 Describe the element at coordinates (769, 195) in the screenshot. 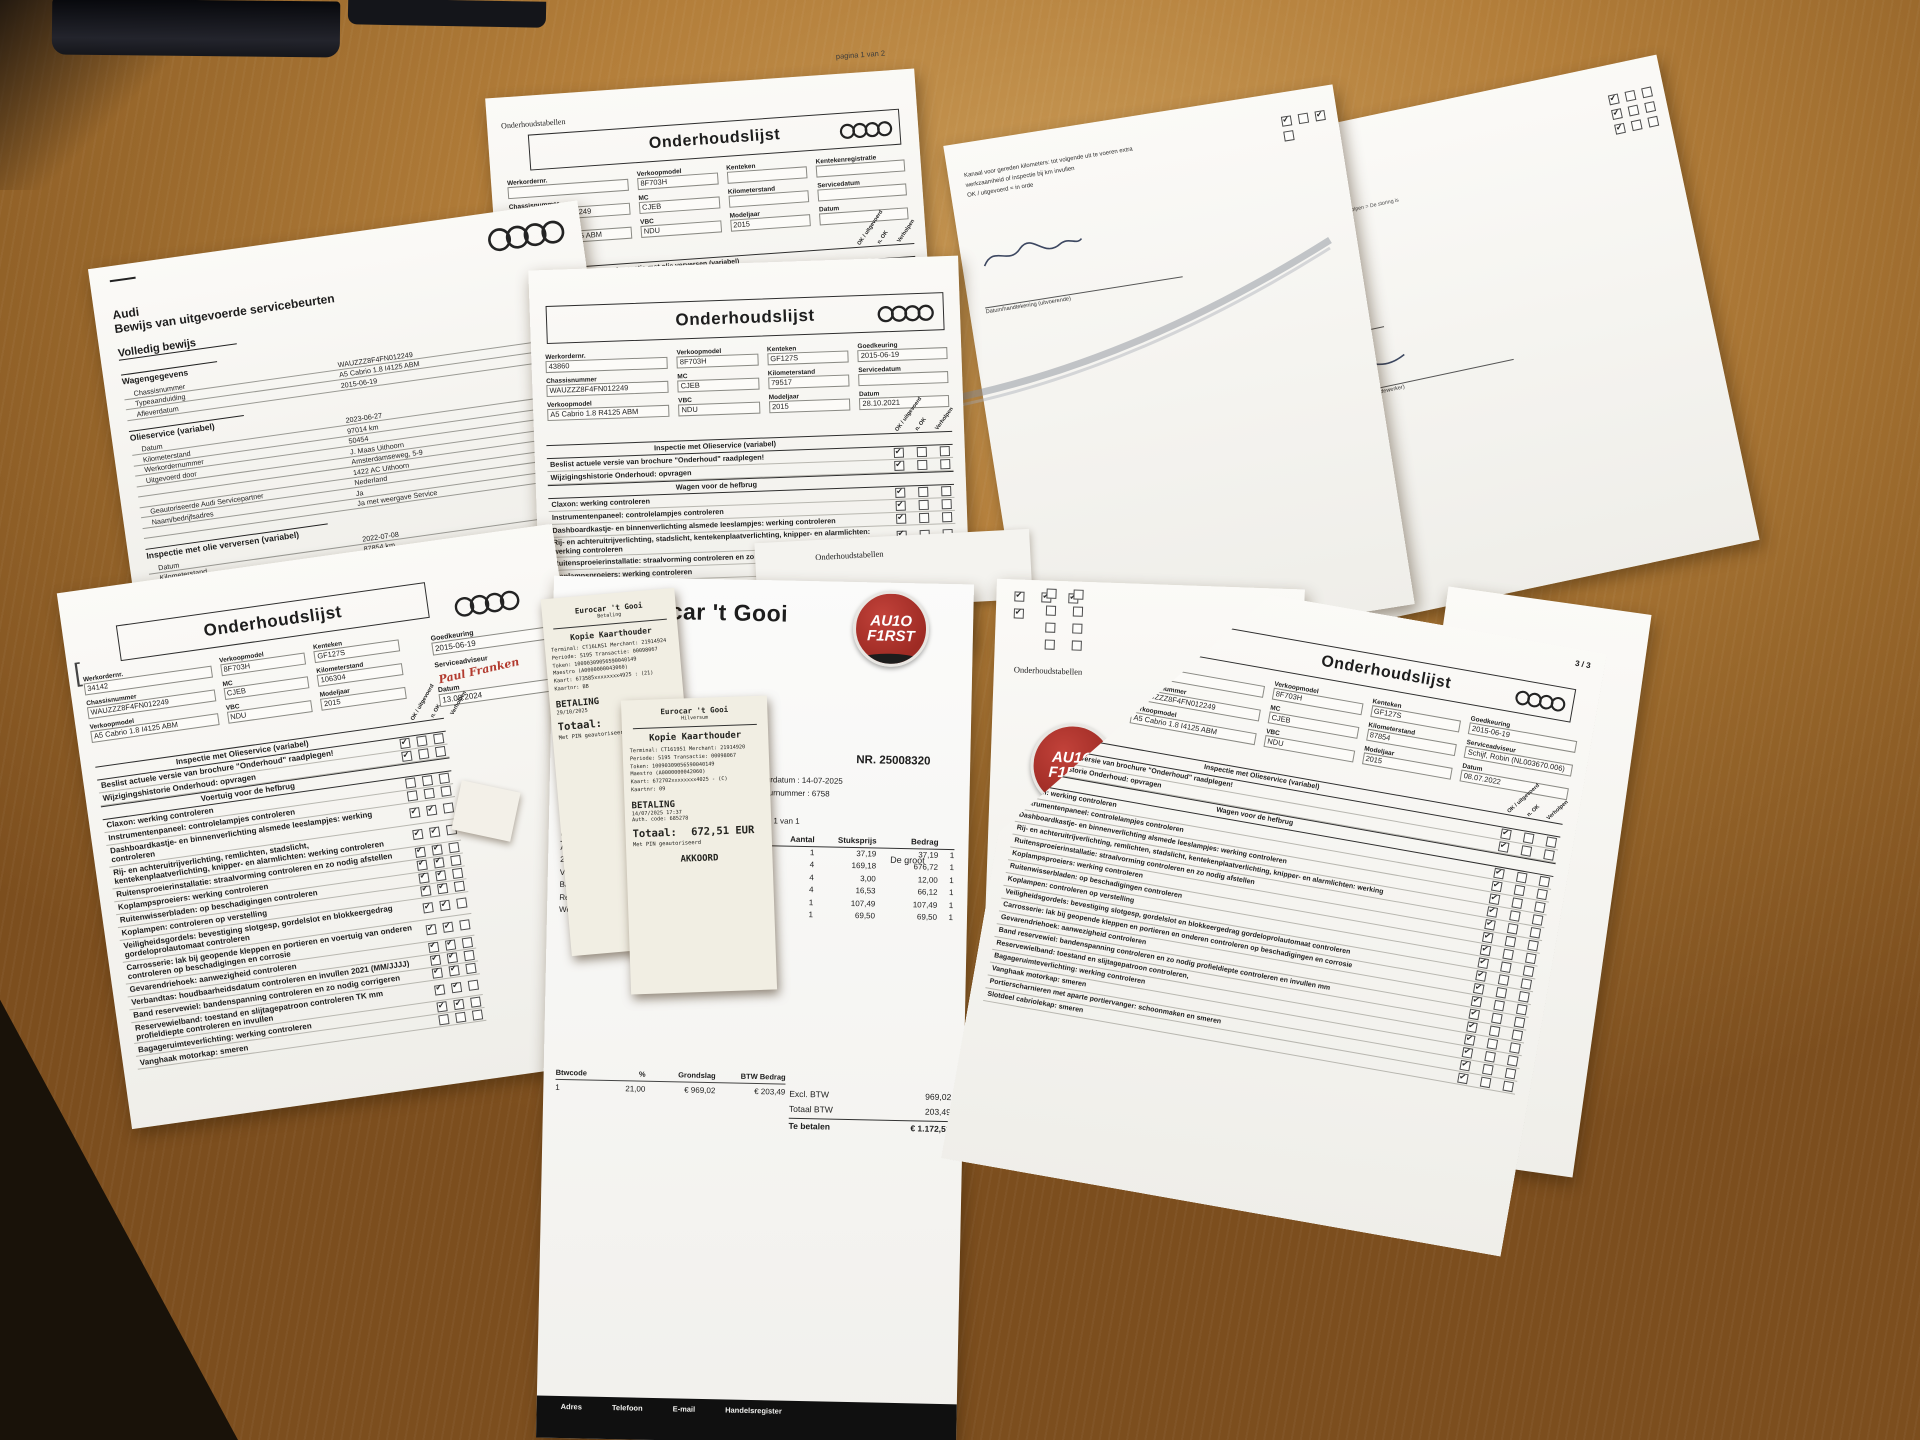

I see `document-field: Kilometerstand` at that location.